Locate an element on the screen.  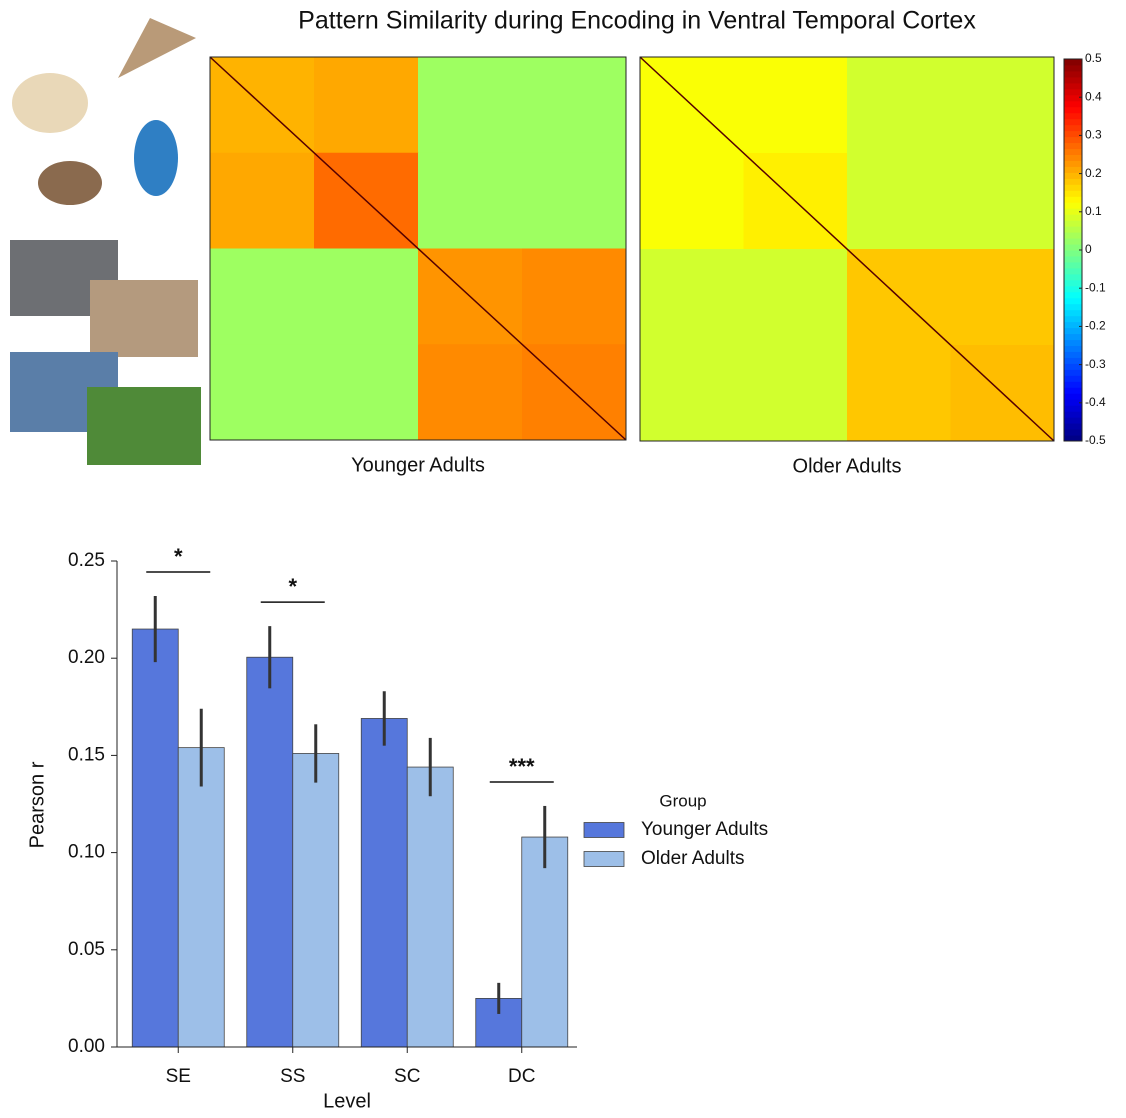
significance-label: *** is located at coordinates (522, 766).